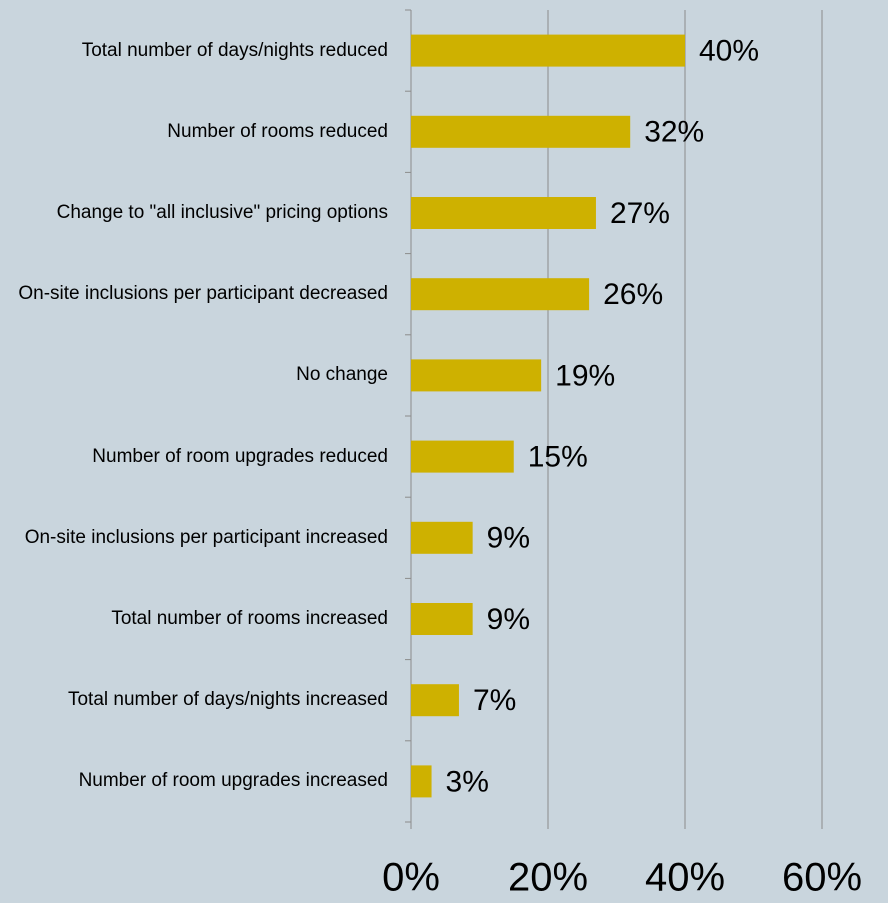 The width and height of the screenshot is (888, 903). I want to click on y-tick-label: Total number of days/nights reduced, so click(234, 50).